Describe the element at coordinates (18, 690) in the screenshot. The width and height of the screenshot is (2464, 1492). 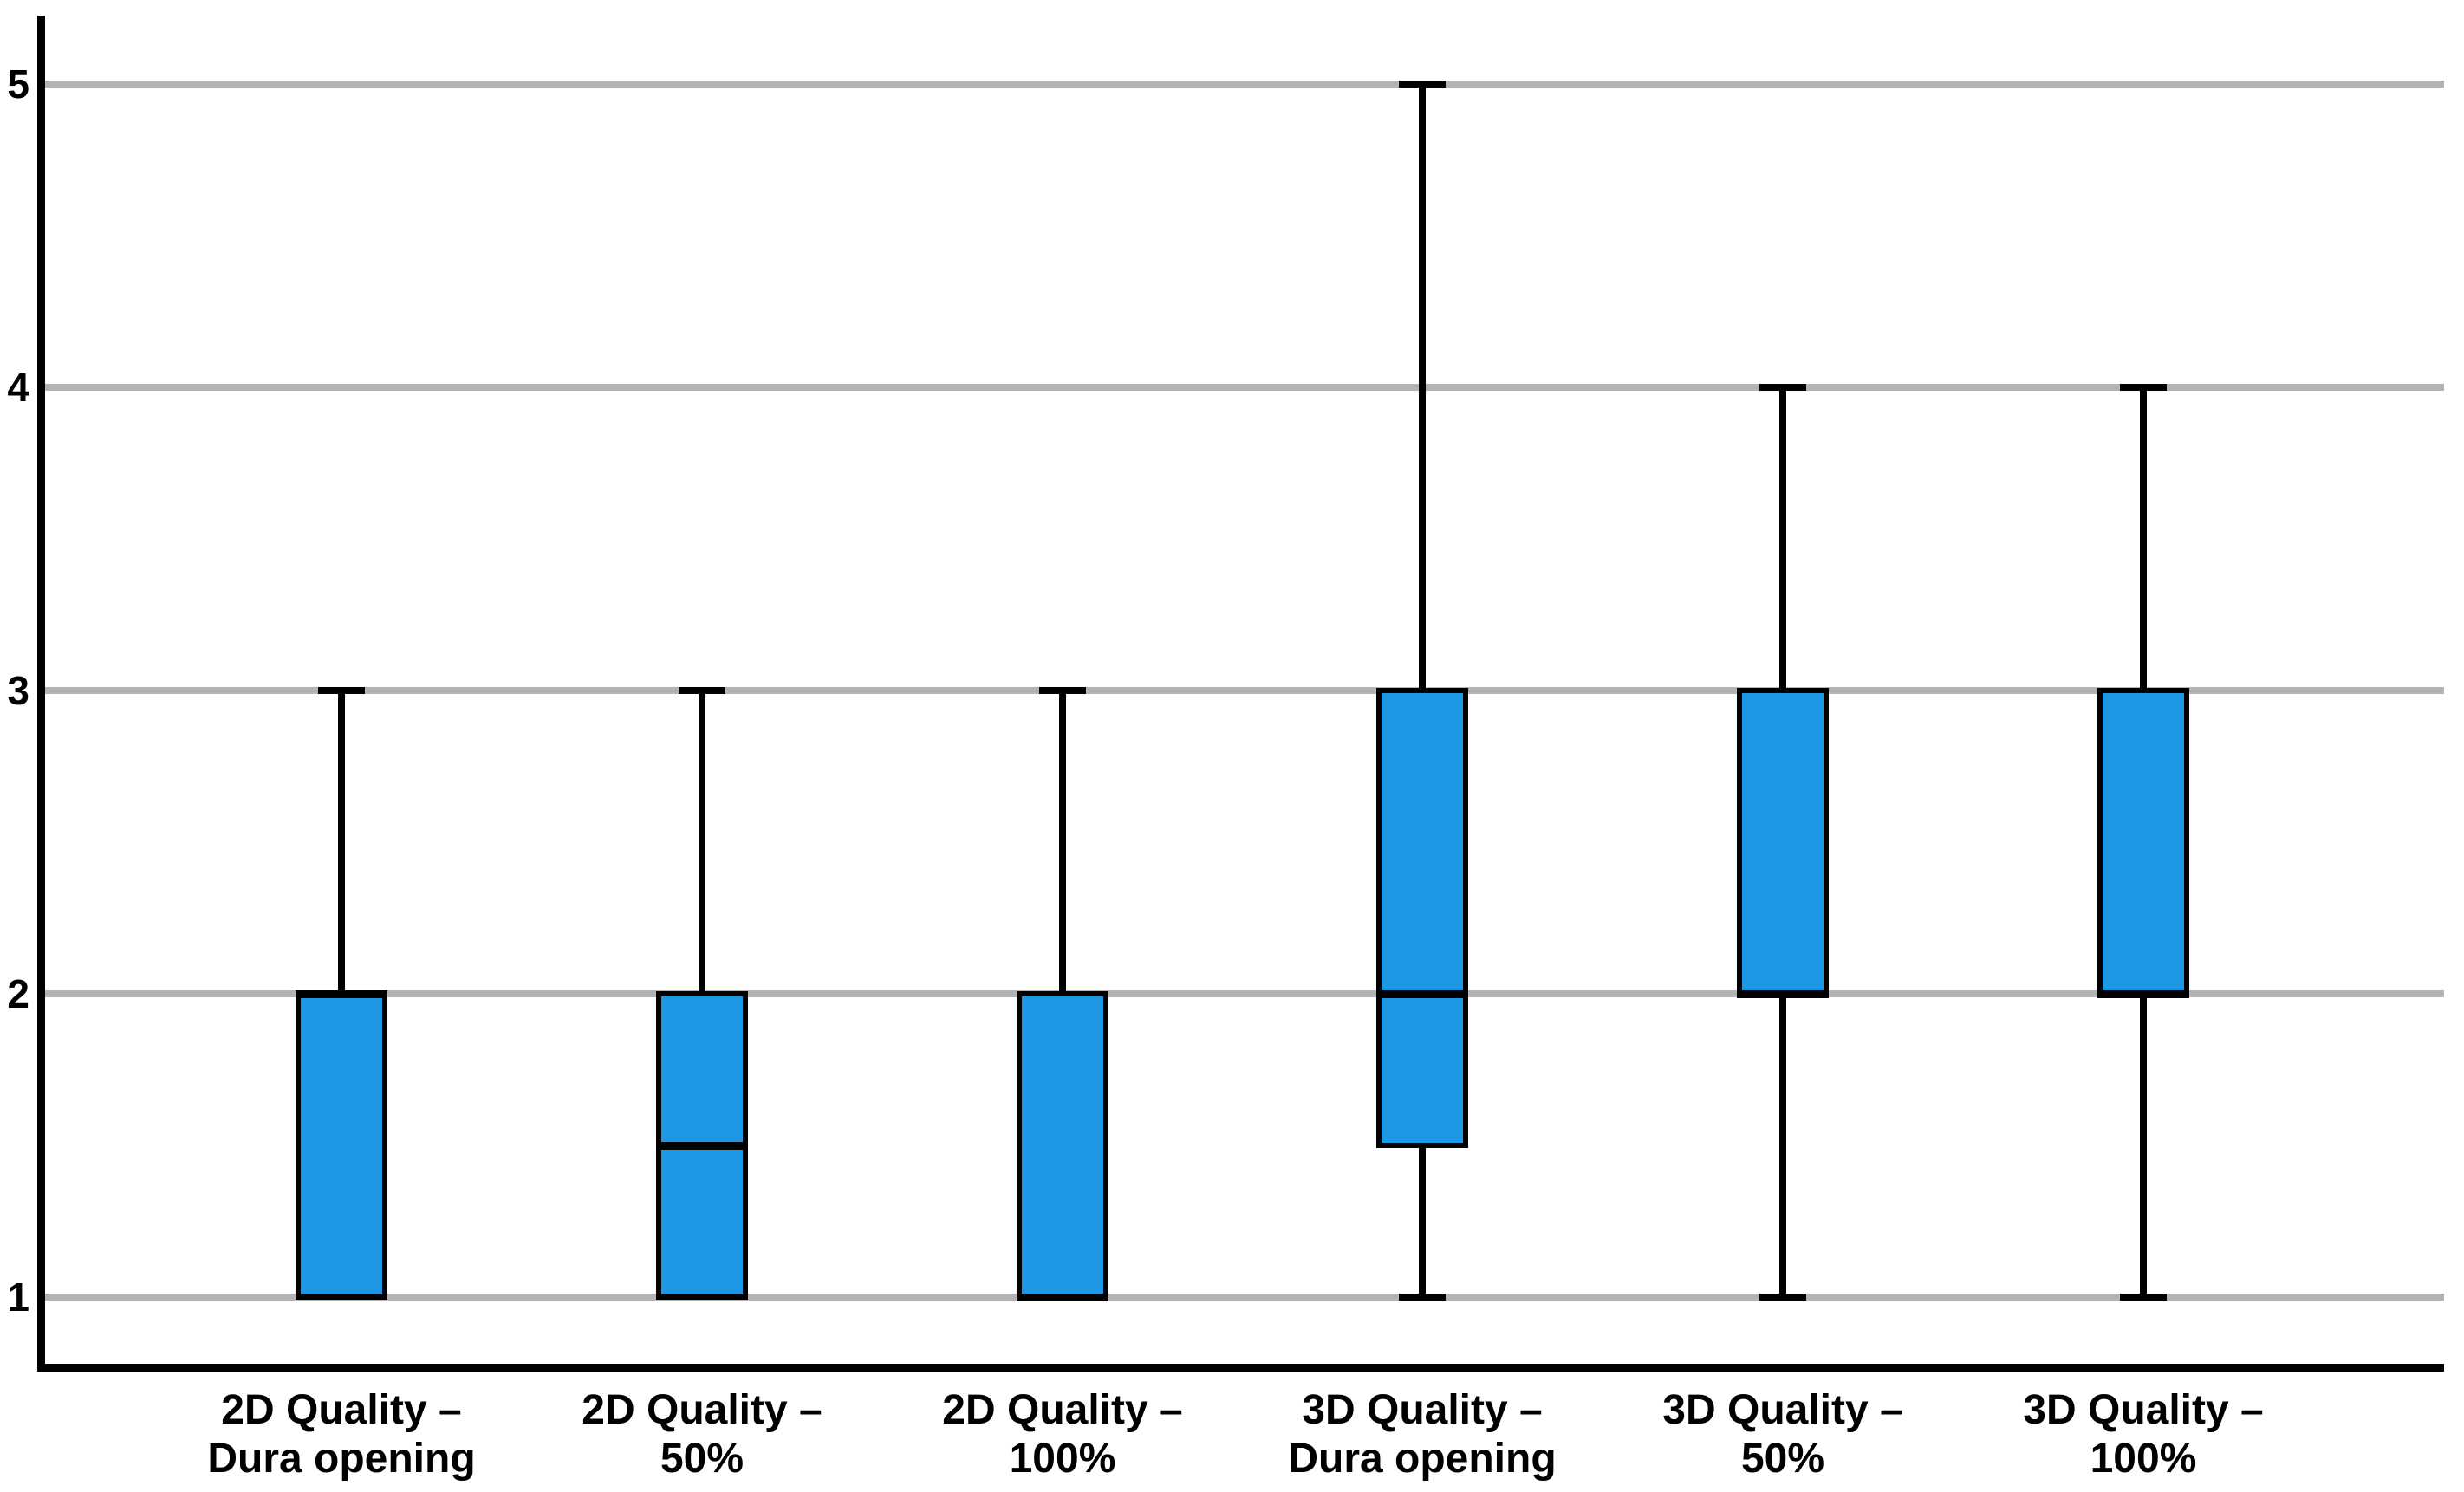
I see `y-tick-label: 3` at that location.